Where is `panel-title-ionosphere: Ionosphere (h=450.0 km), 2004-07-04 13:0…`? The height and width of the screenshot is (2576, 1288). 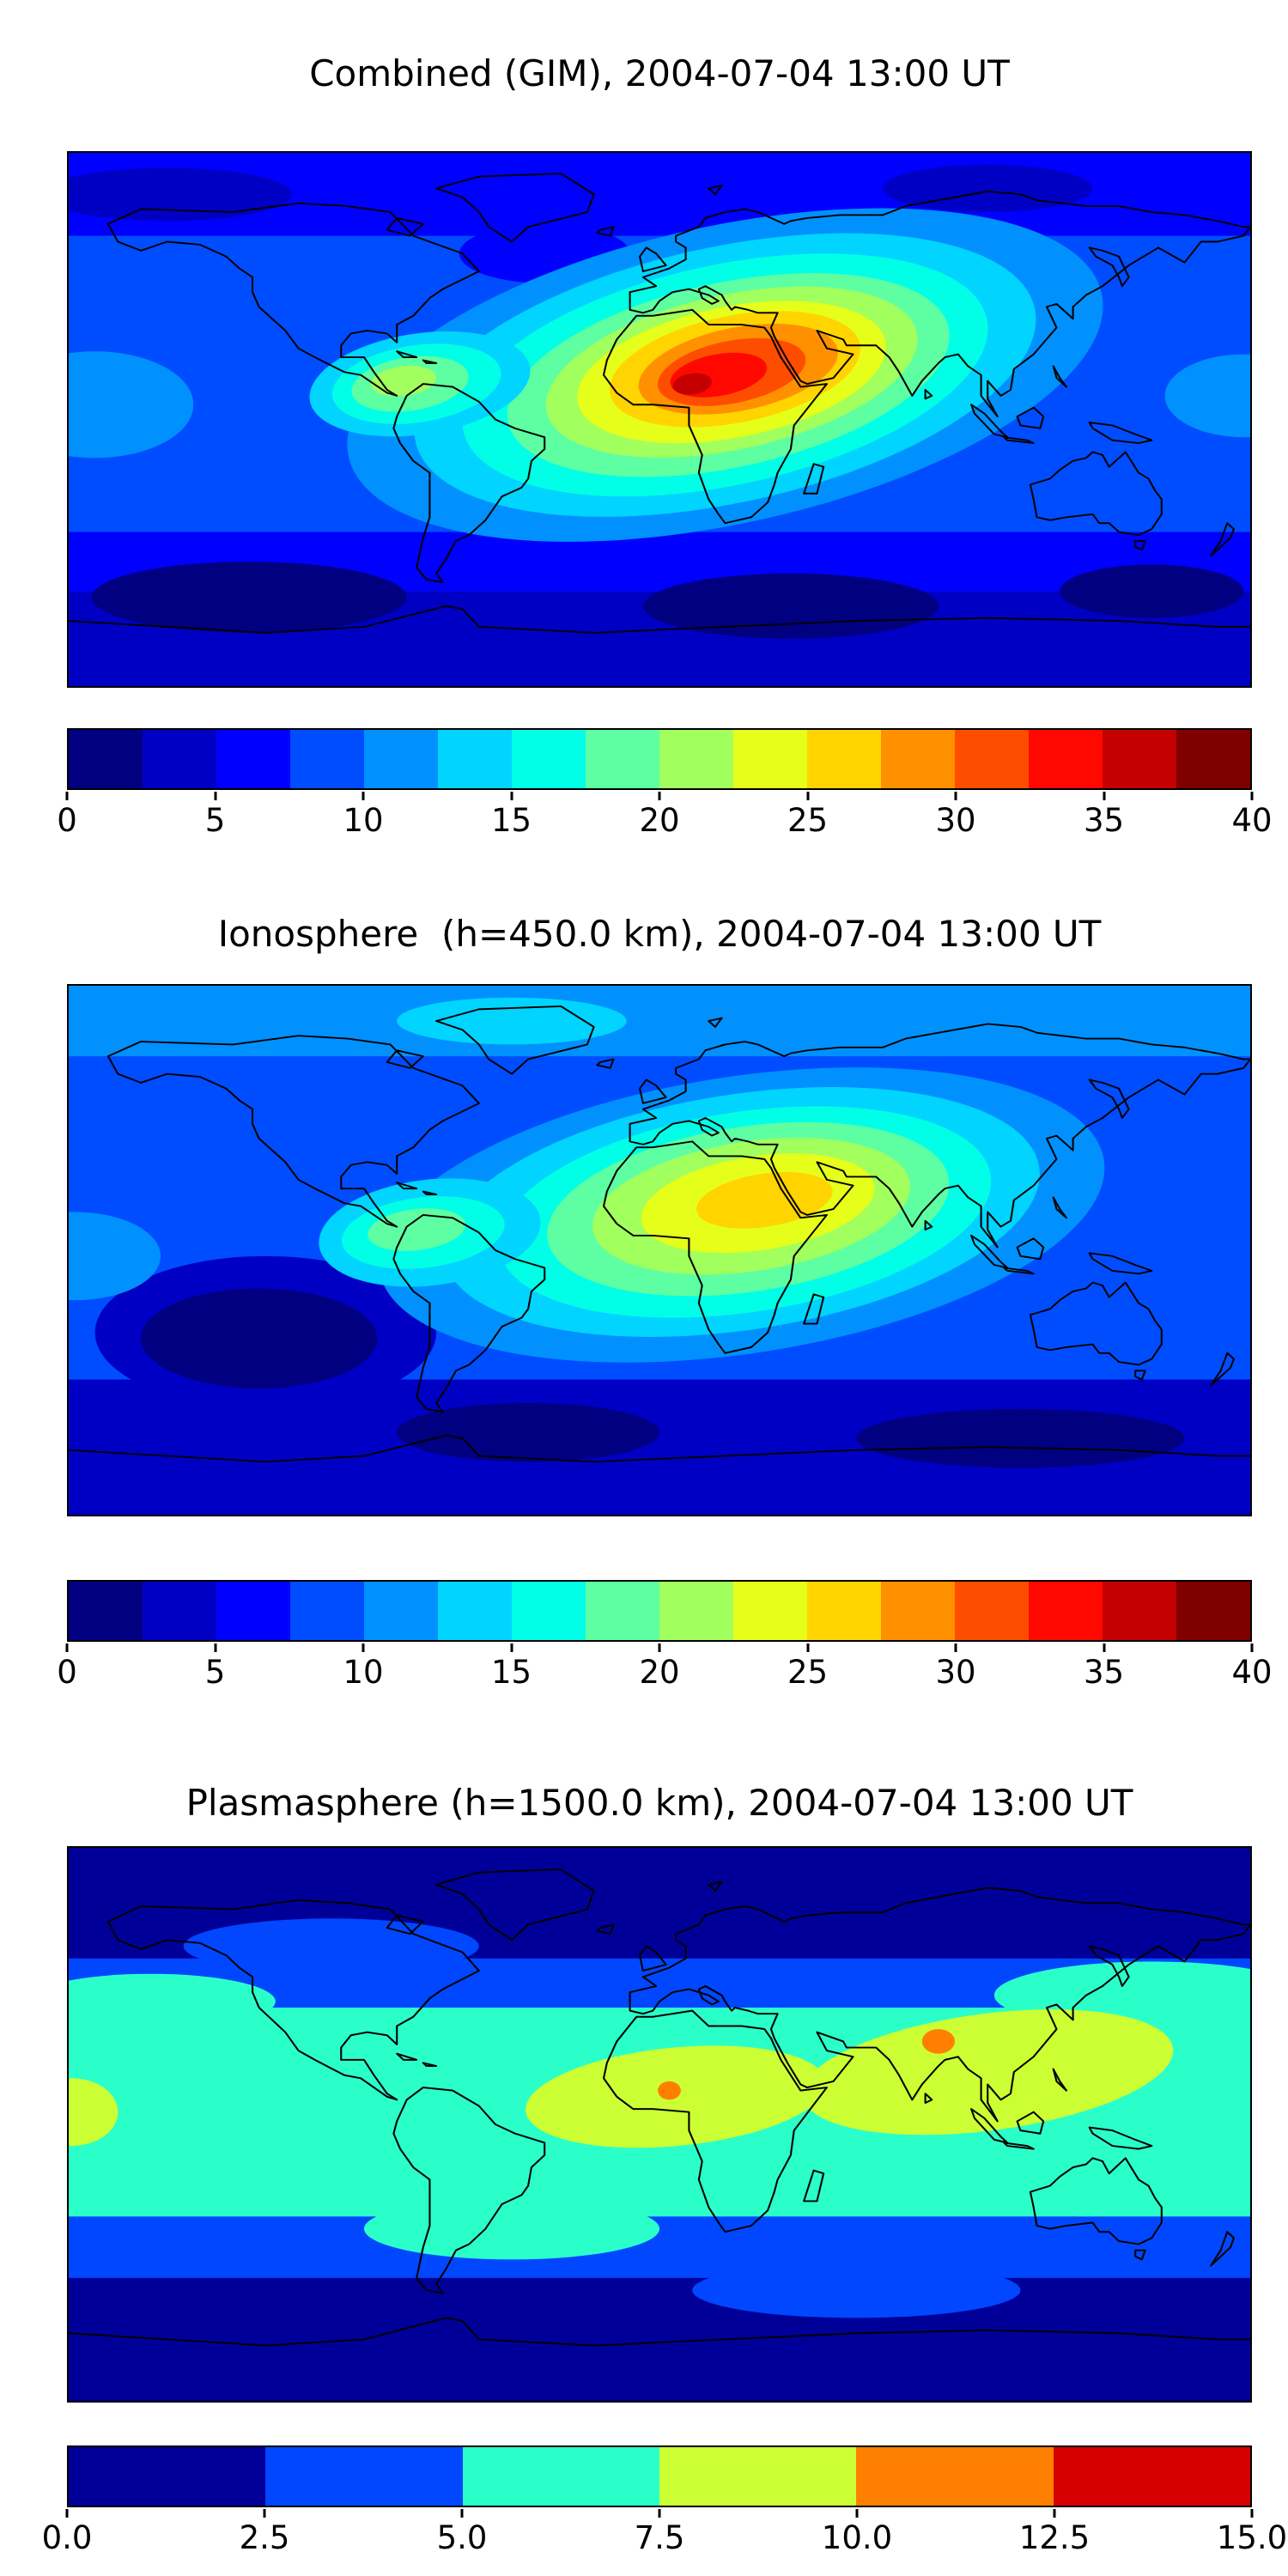 panel-title-ionosphere: Ionosphere (h=450.0 km), 2004-07-04 13:0… is located at coordinates (660, 934).